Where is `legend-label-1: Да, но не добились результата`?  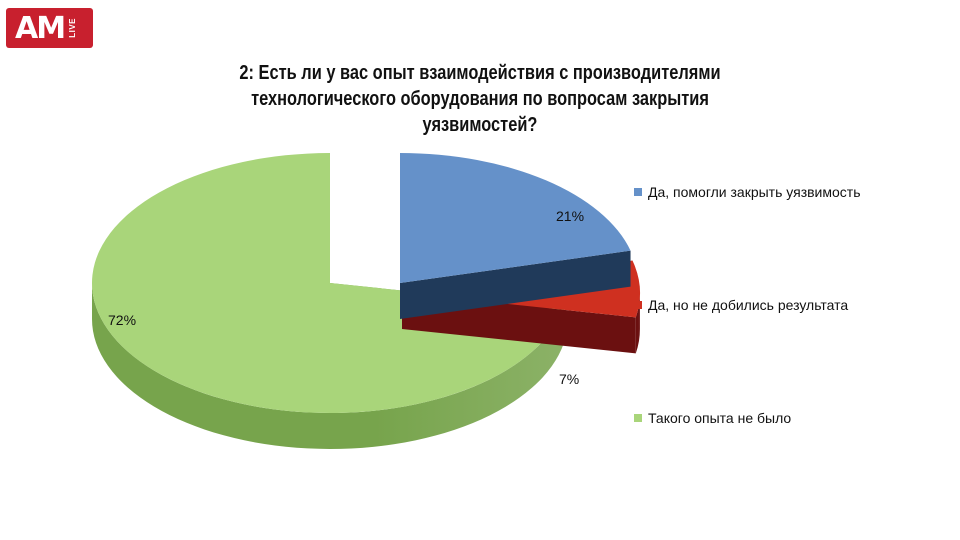 legend-label-1: Да, но не добились результата is located at coordinates (748, 305).